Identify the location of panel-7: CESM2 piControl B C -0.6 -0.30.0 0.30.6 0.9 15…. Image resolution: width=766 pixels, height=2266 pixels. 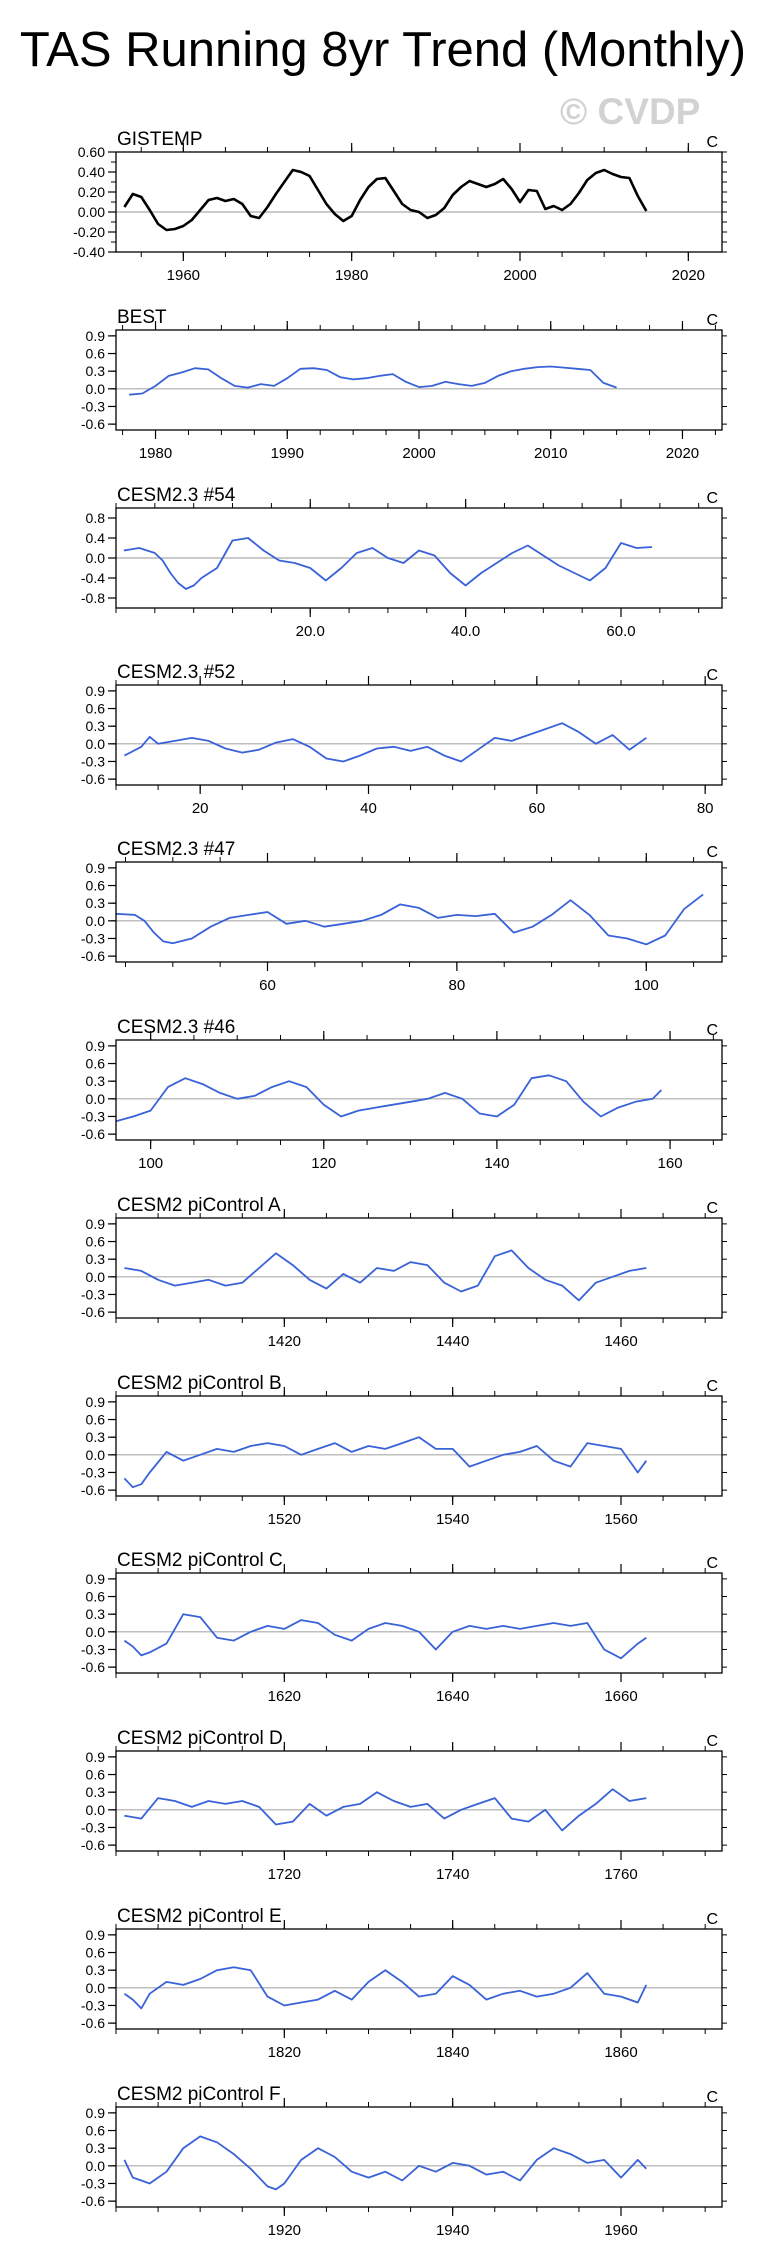
(404, 1450).